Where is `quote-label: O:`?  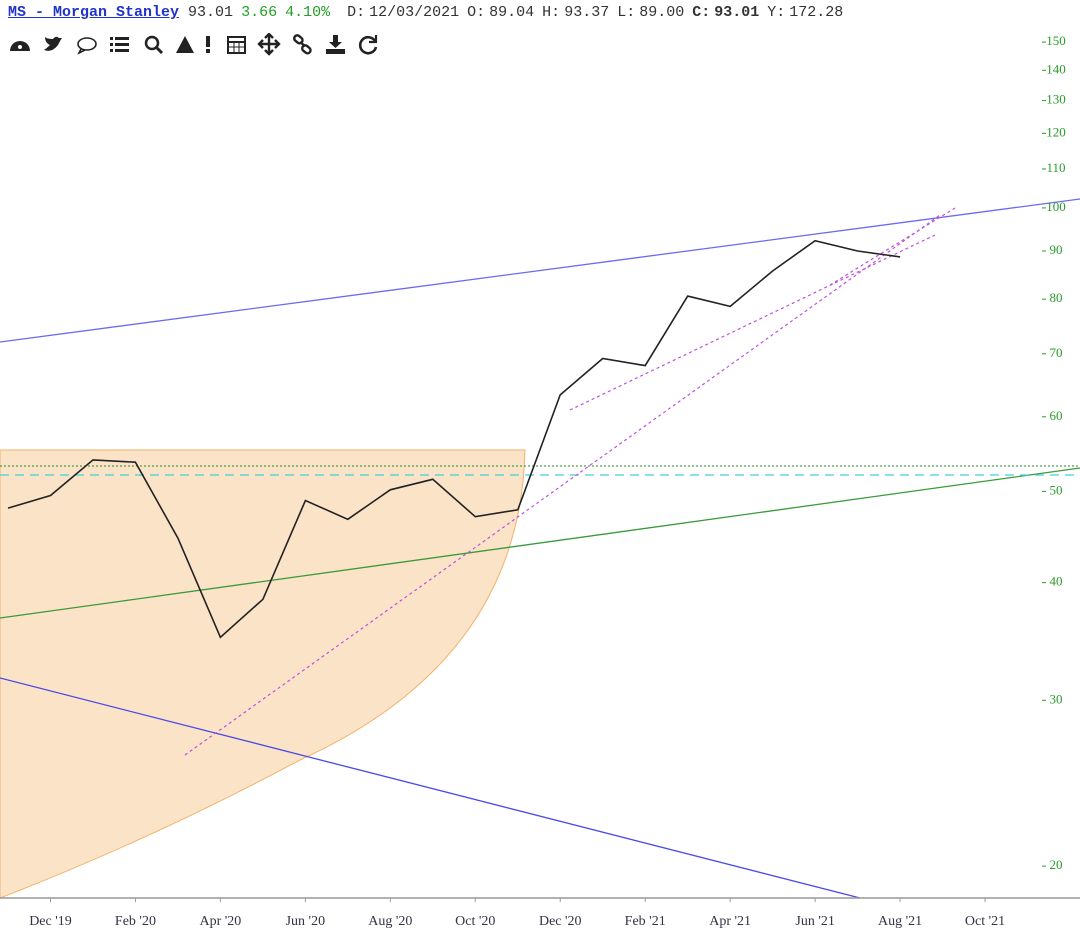 quote-label: O: is located at coordinates (476, 12).